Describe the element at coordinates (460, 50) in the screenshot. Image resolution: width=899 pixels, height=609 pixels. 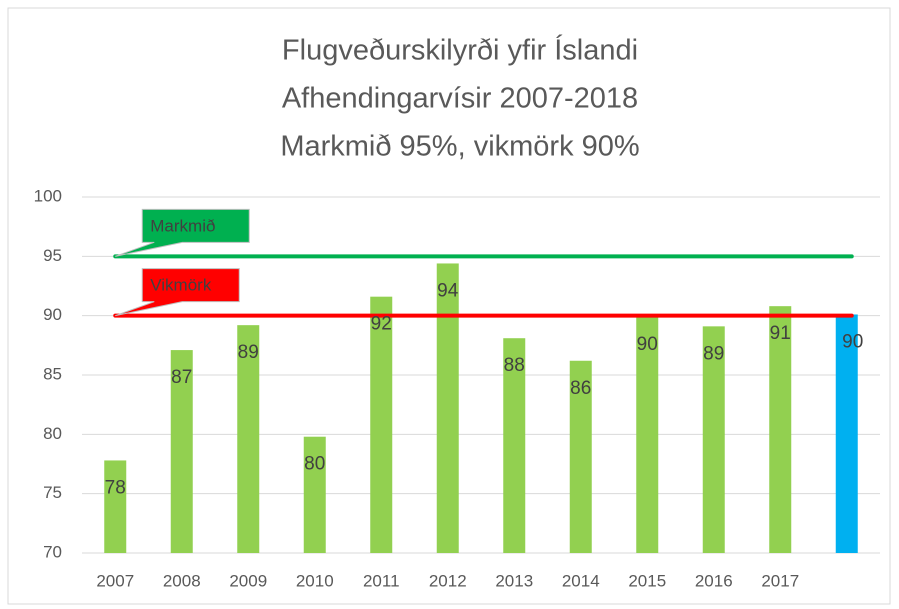
I see `chart-title: Flugveðurskilyrði yfir Íslandi` at that location.